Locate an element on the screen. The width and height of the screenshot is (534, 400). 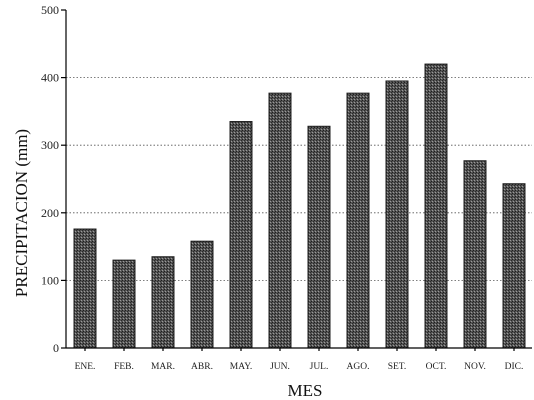
bar-jul is located at coordinates (319, 237).